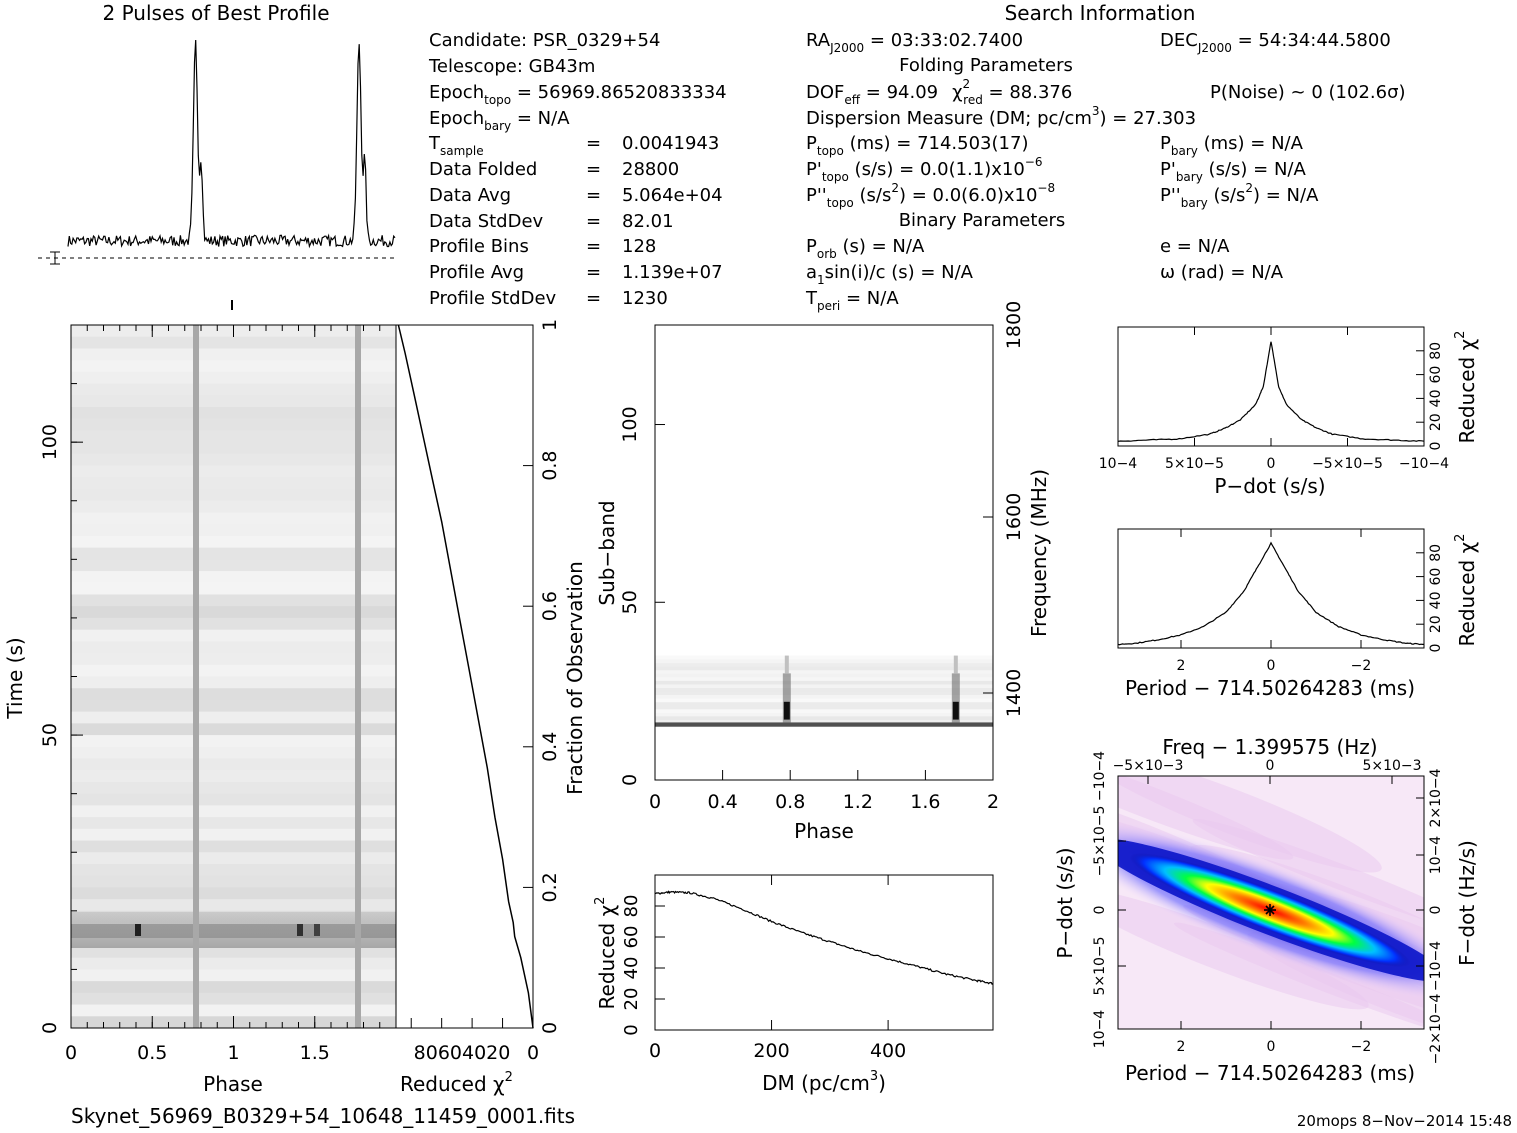 This screenshot has width=1517, height=1133. Describe the element at coordinates (824, 1082) in the screenshot. I see `dm-axis-label: DM (pc/cm3)` at that location.